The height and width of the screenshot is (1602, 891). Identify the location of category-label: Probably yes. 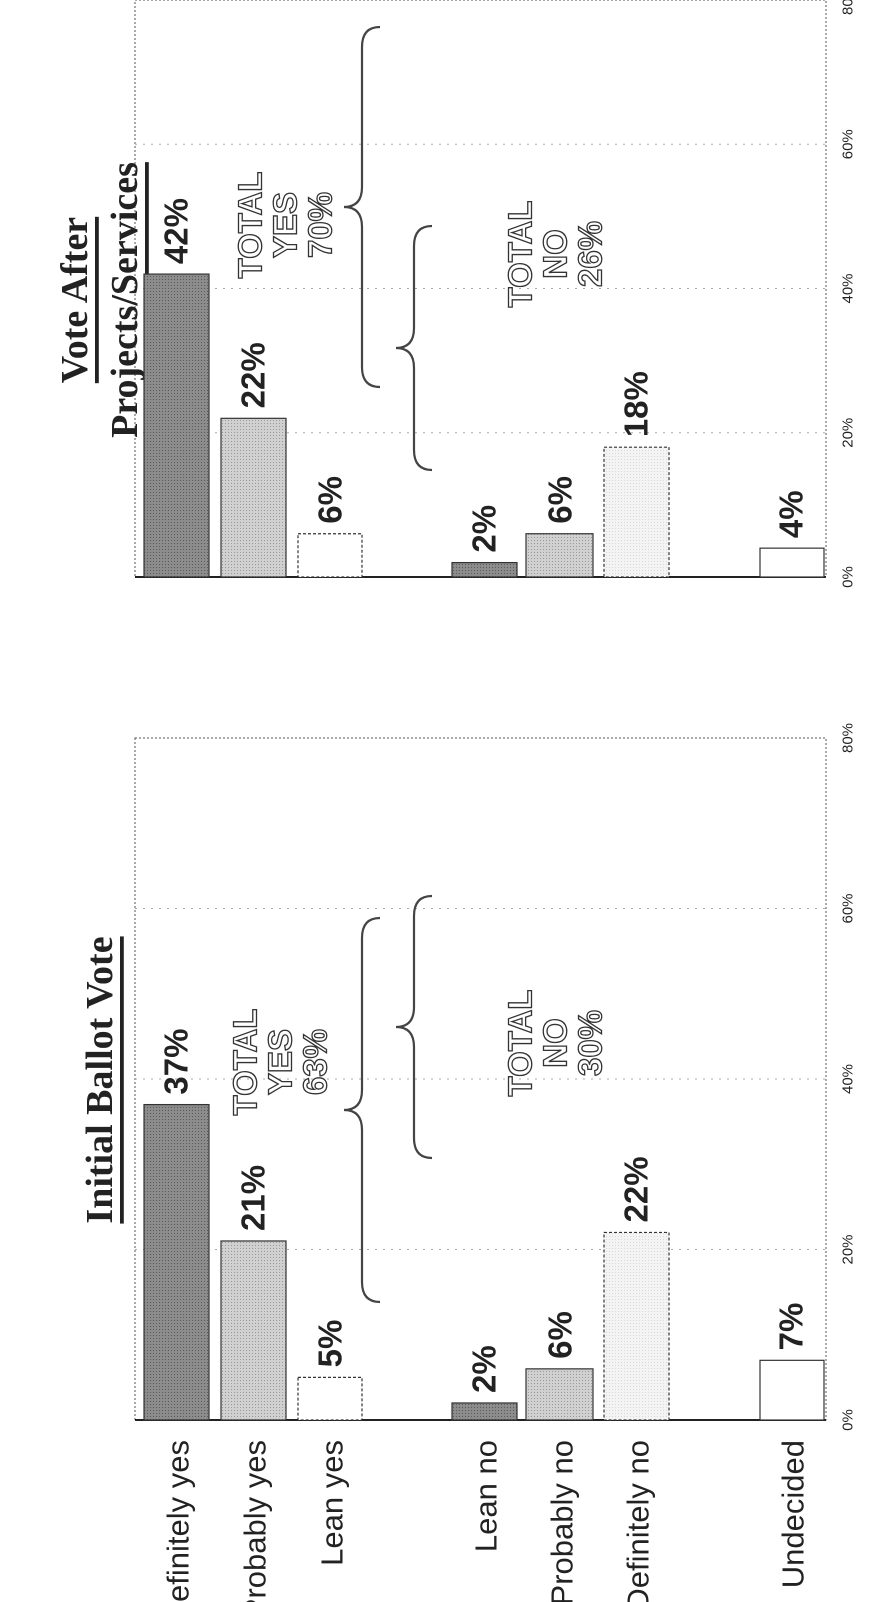
(255, 1521).